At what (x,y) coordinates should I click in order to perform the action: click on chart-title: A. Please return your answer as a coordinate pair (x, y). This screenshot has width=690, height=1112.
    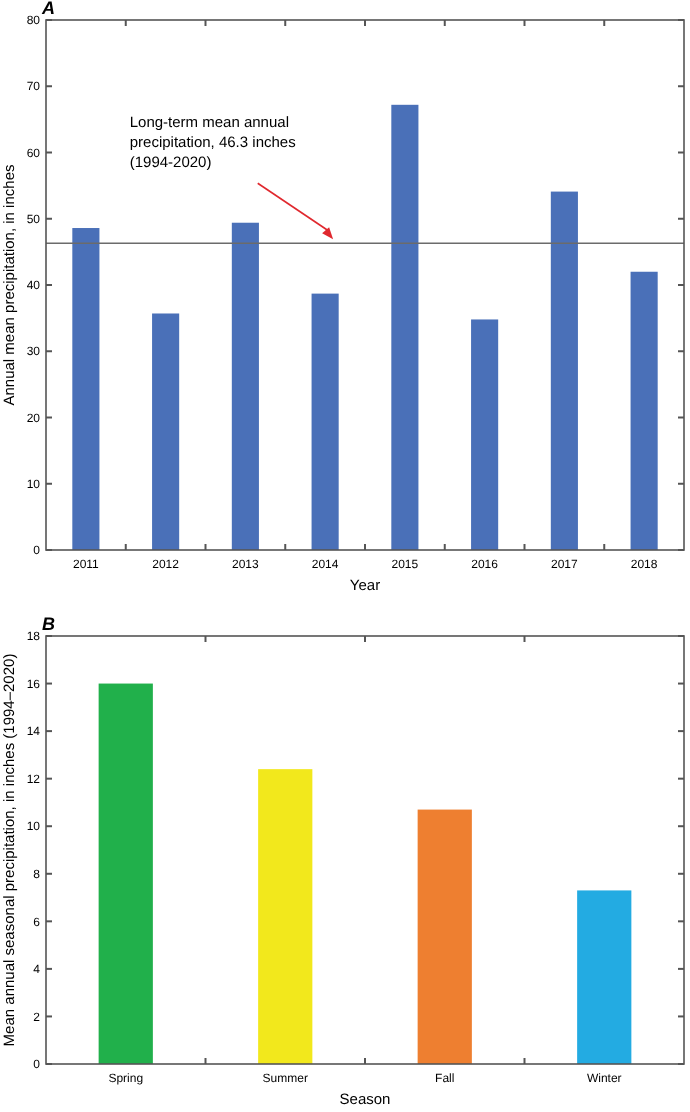
    Looking at the image, I should click on (47, 9).